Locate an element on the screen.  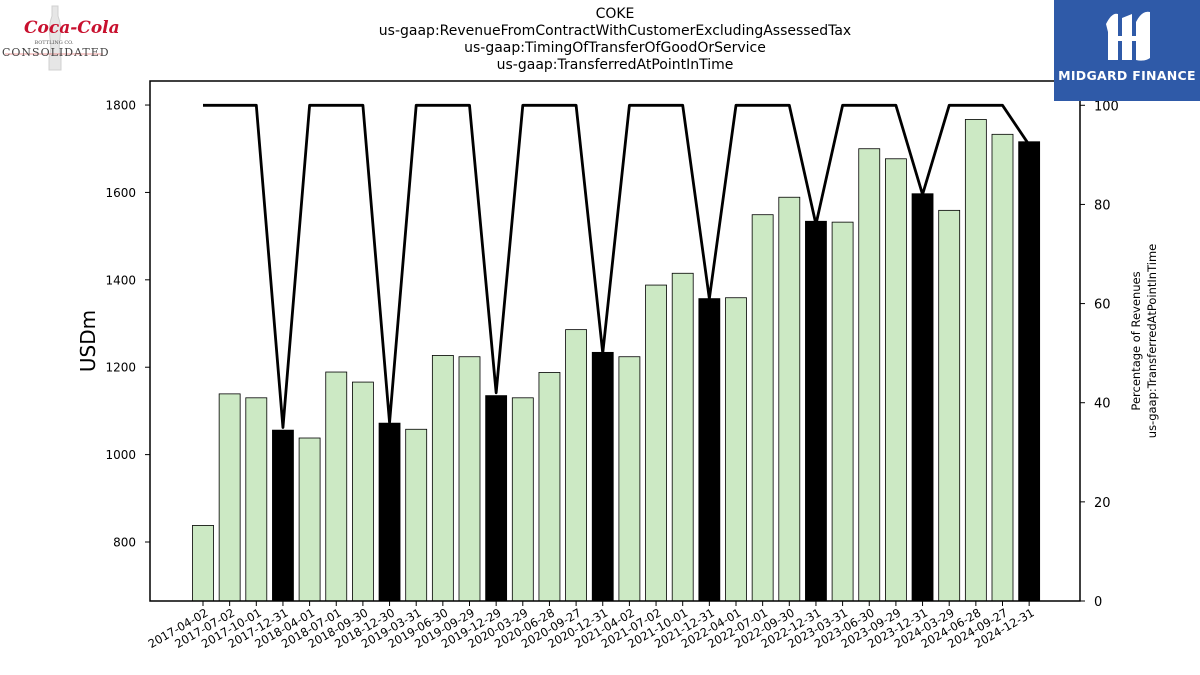
bottle-icon is located at coordinates (54, 38).